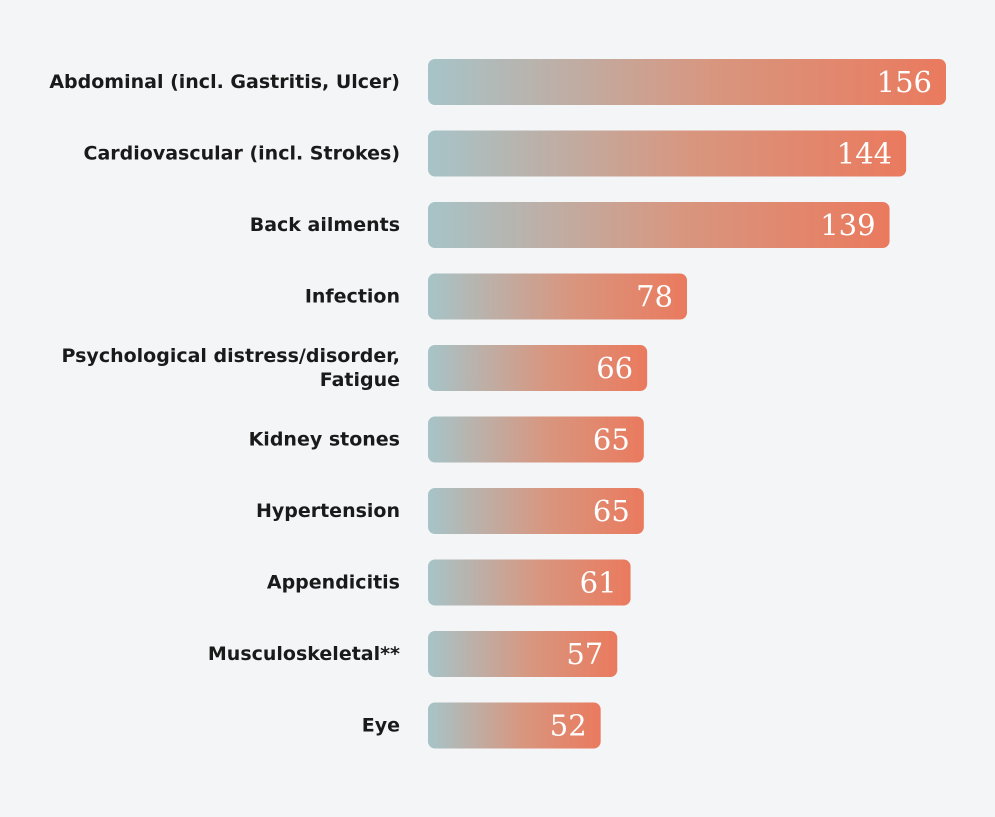  Describe the element at coordinates (231, 368) in the screenshot. I see `category-label: Psychological distress/disorder, Fatigue` at that location.